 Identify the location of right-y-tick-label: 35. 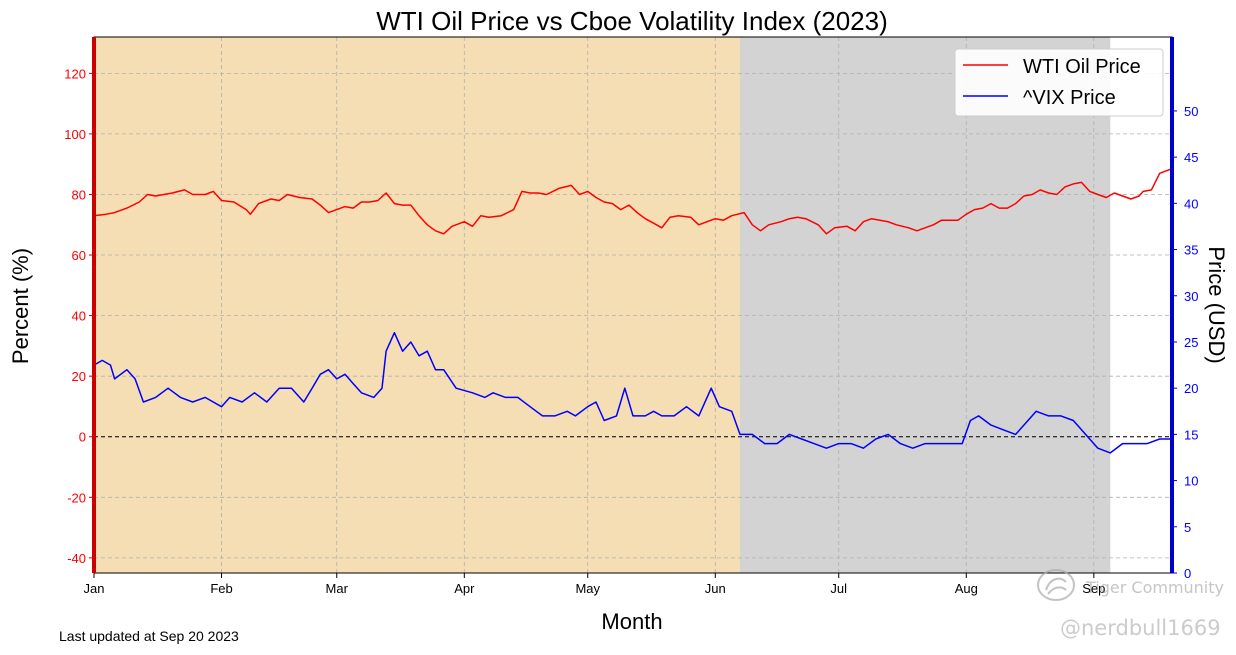
(1191, 250).